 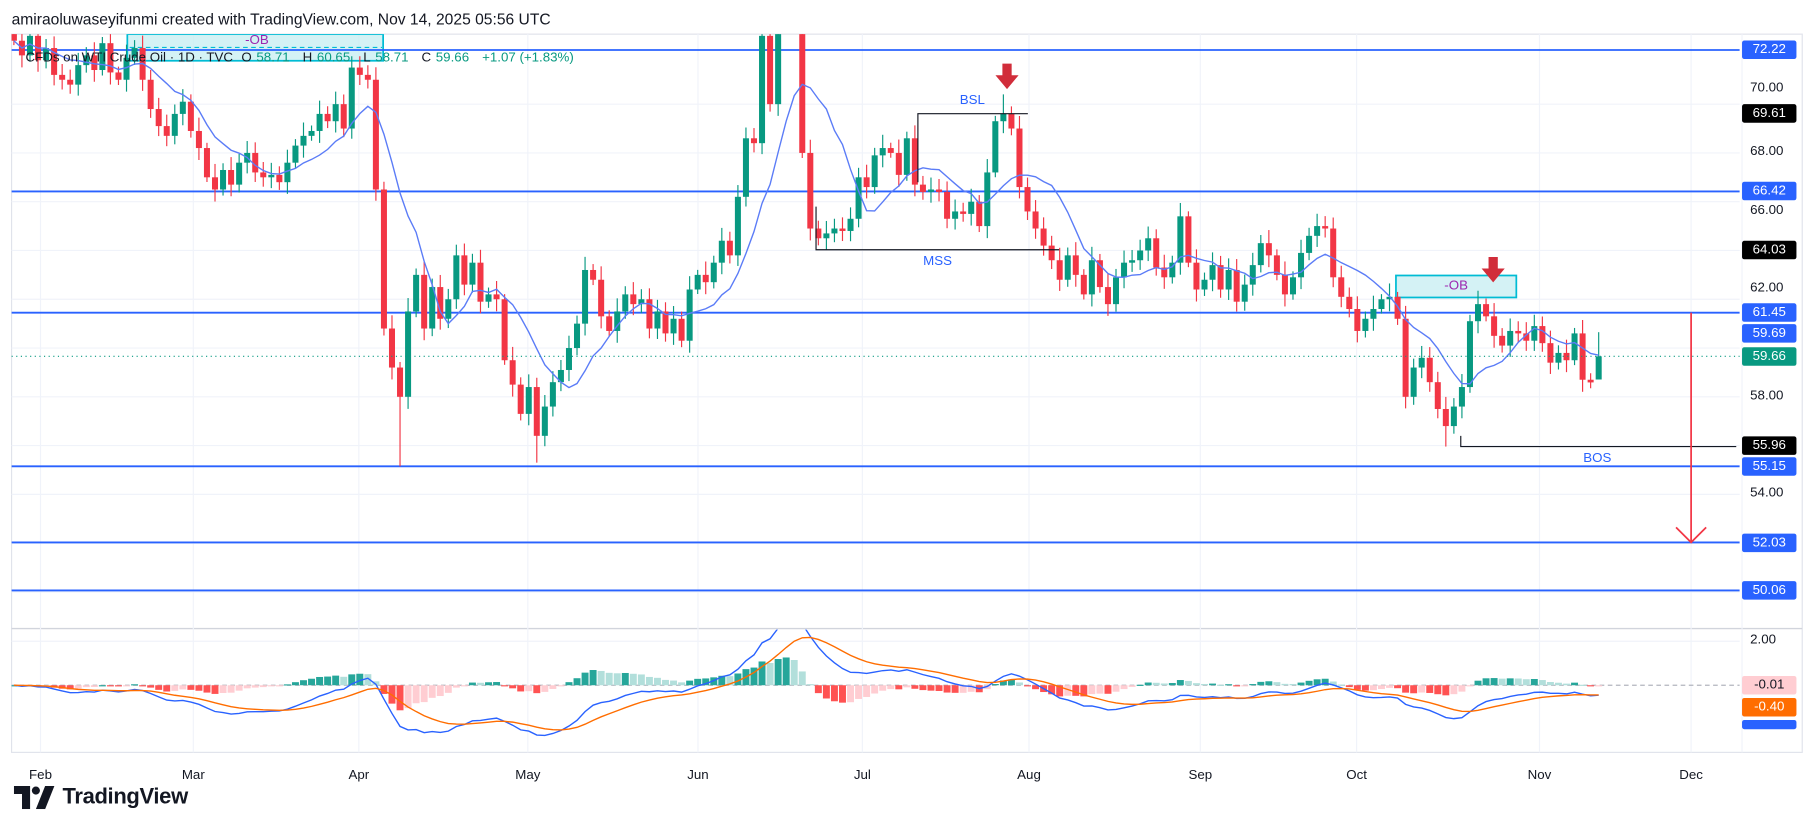 I want to click on bos-label: BOS, so click(x=1597, y=458).